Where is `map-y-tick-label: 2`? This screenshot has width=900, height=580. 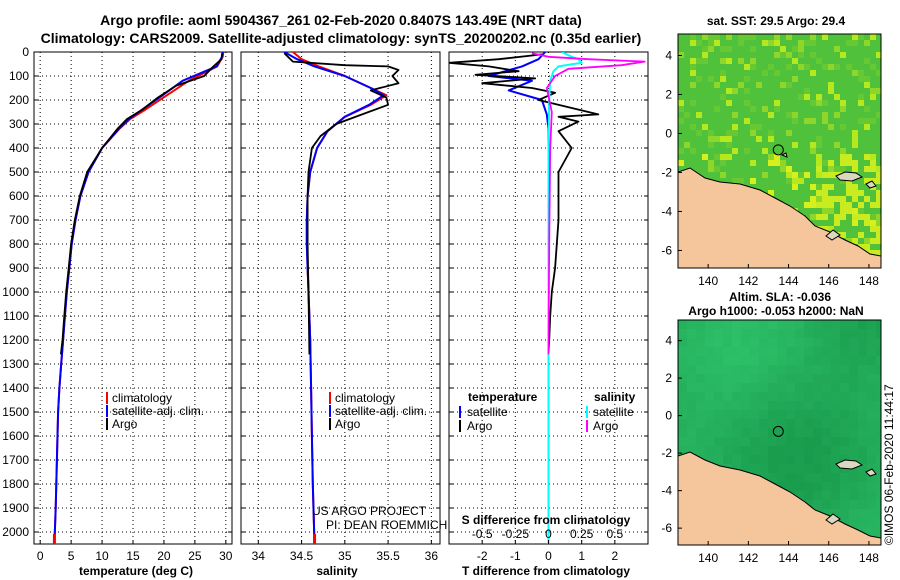
map-y-tick-label: 2 is located at coordinates (668, 94).